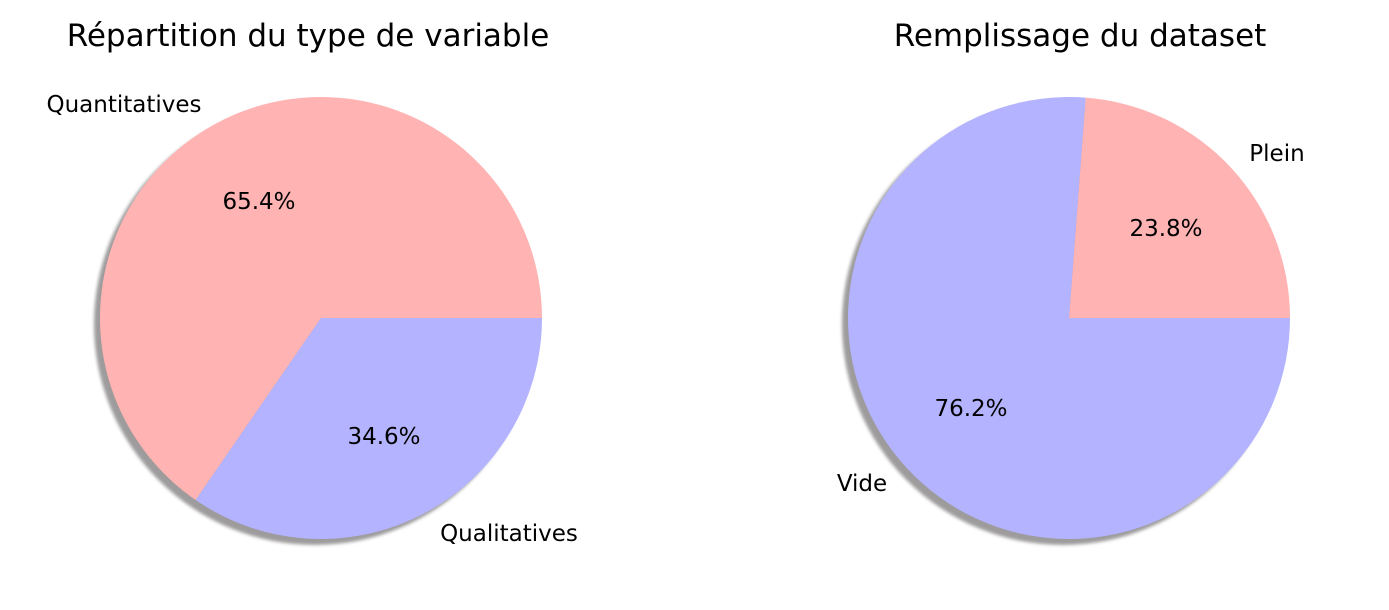 Image resolution: width=1389 pixels, height=610 pixels. I want to click on chart-title: Répartition du type de variable, so click(308, 36).